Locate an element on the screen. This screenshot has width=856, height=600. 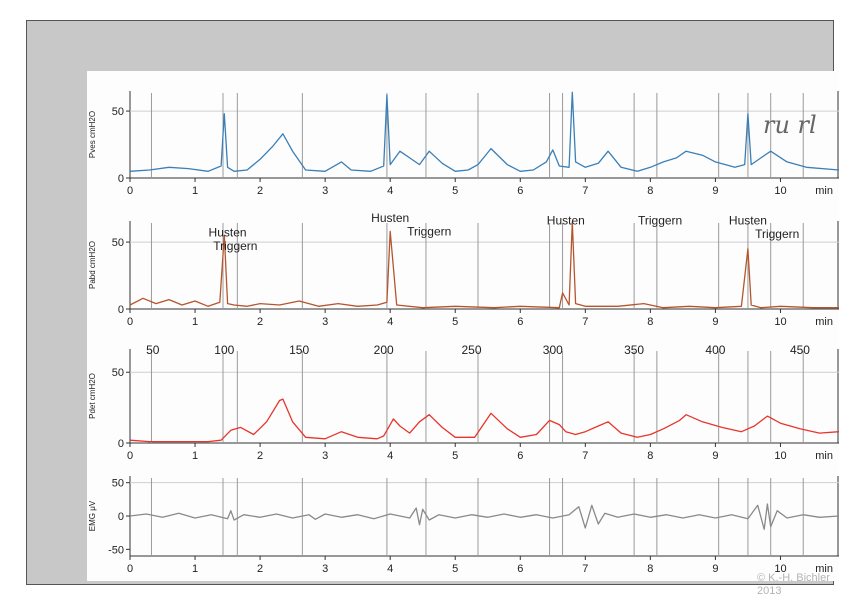
y-axis-label: Pdet cmH2O is located at coordinates (92, 396).